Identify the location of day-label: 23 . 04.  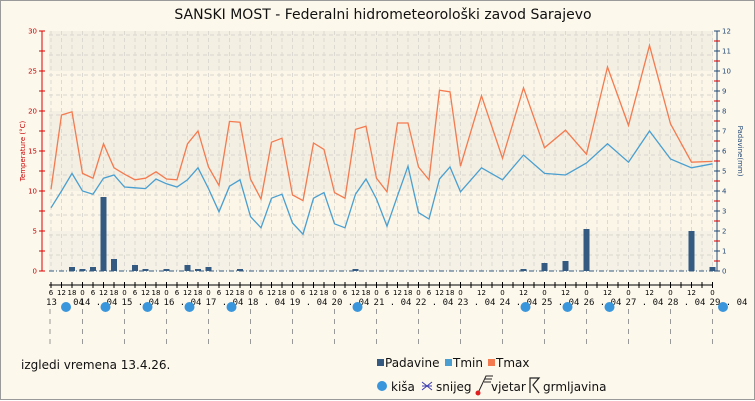
(477, 303).